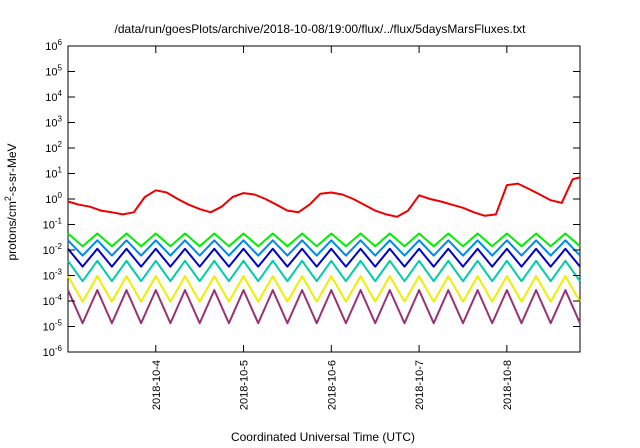 The height and width of the screenshot is (448, 640). Describe the element at coordinates (53, 45) in the screenshot. I see `y-tick-label: 10⁶` at that location.